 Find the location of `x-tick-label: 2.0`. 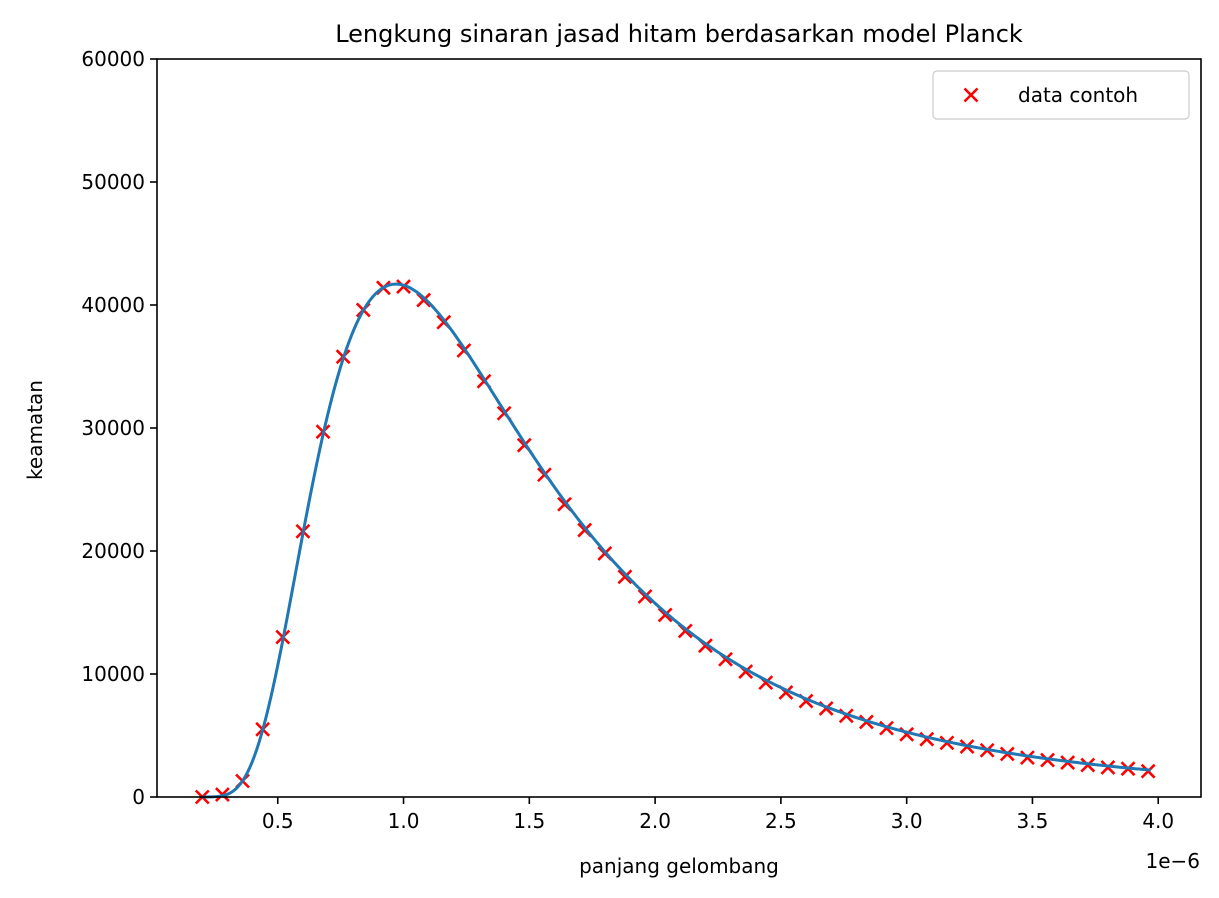

x-tick-label: 2.0 is located at coordinates (655, 821).